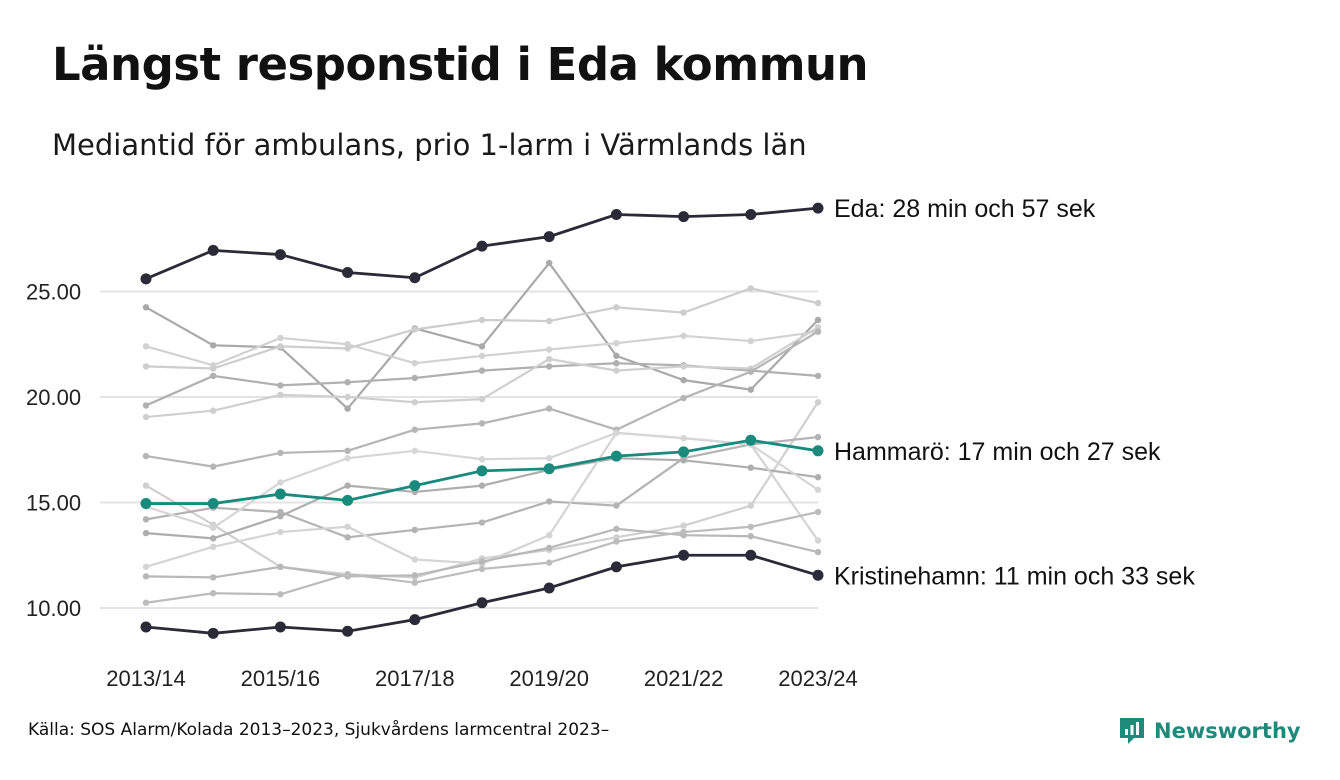 The width and height of the screenshot is (1340, 780). What do you see at coordinates (53, 503) in the screenshot?
I see `y-tick-label: 15.00` at bounding box center [53, 503].